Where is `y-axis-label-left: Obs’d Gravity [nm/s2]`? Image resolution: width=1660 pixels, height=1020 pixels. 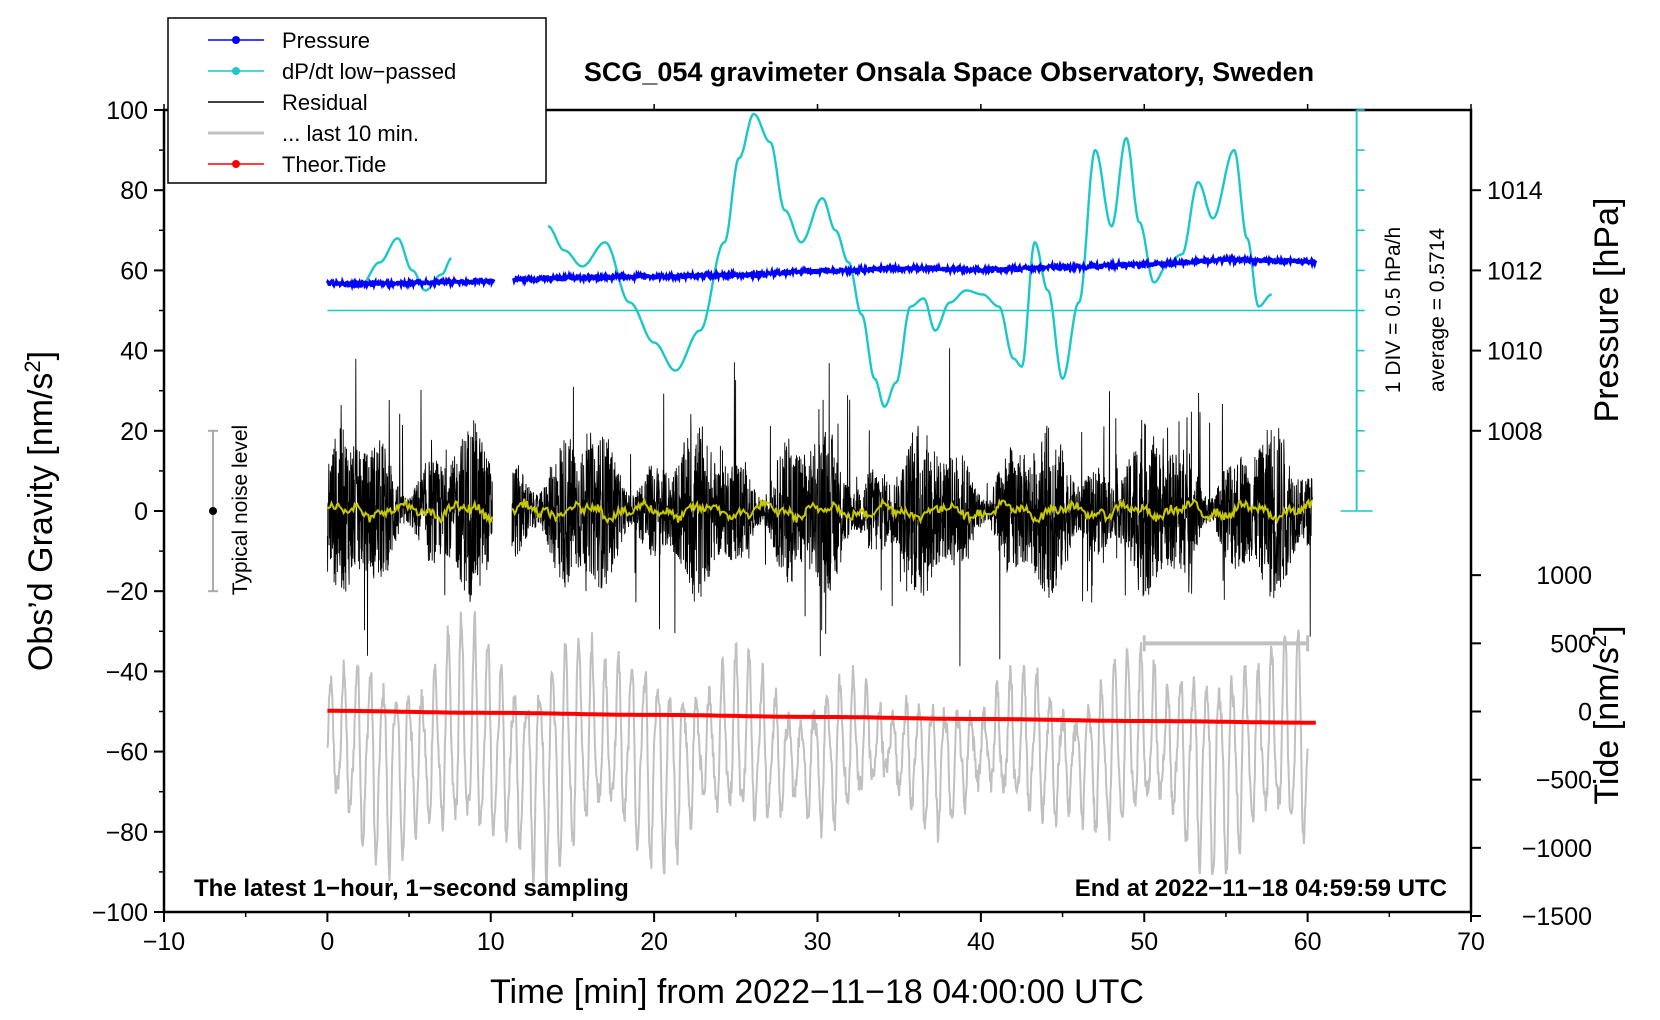
y-axis-label-left: Obs’d Gravity [nm/s2] is located at coordinates (40, 511).